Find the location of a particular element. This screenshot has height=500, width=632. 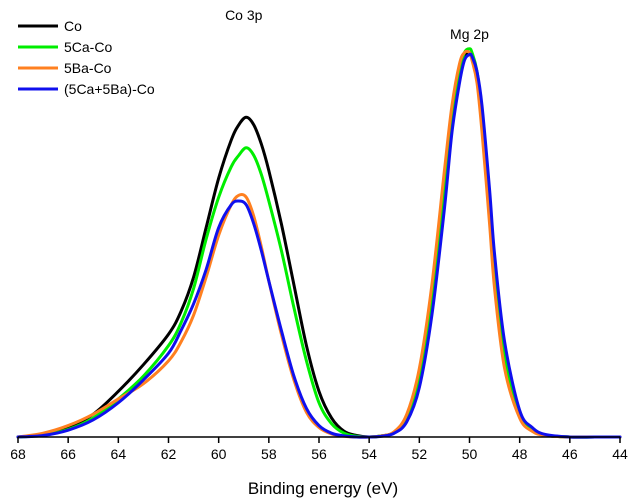

legend-label: Co is located at coordinates (73, 26).